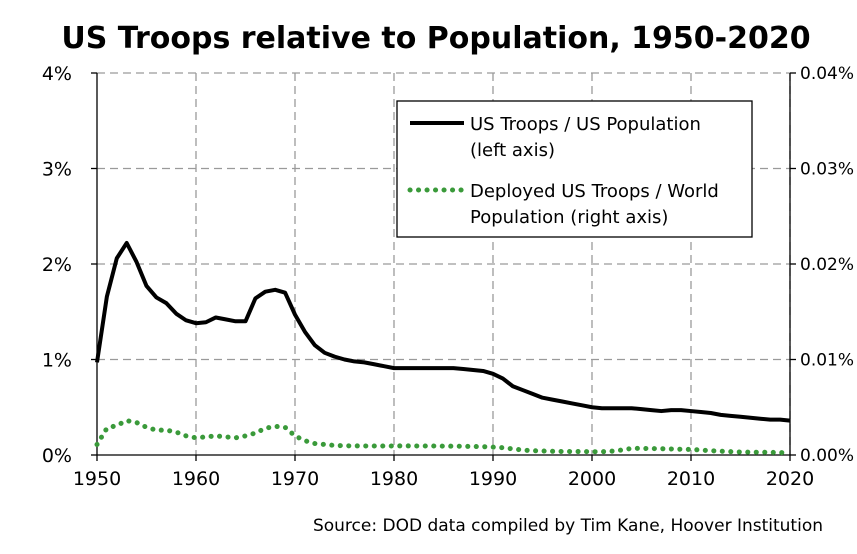 The image size is (857, 554). Describe the element at coordinates (295, 479) in the screenshot. I see `x-tick-label-1970: 1970` at that location.